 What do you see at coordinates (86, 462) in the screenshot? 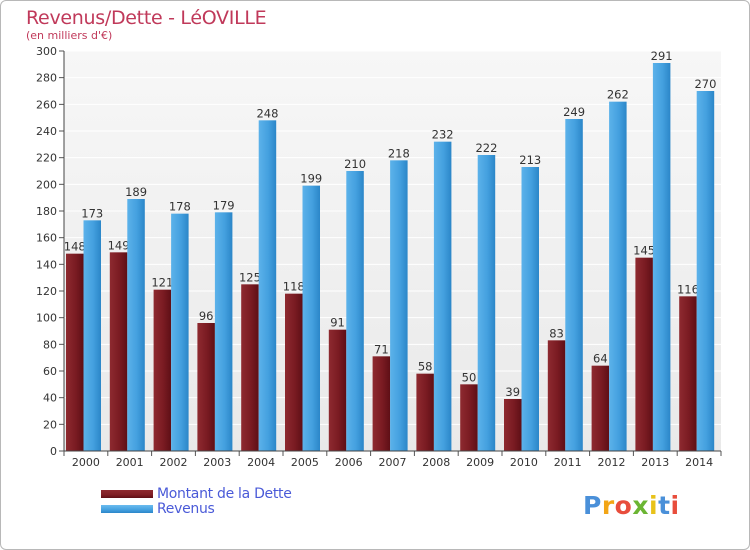
I see `x-tick-label: 2000` at bounding box center [86, 462].